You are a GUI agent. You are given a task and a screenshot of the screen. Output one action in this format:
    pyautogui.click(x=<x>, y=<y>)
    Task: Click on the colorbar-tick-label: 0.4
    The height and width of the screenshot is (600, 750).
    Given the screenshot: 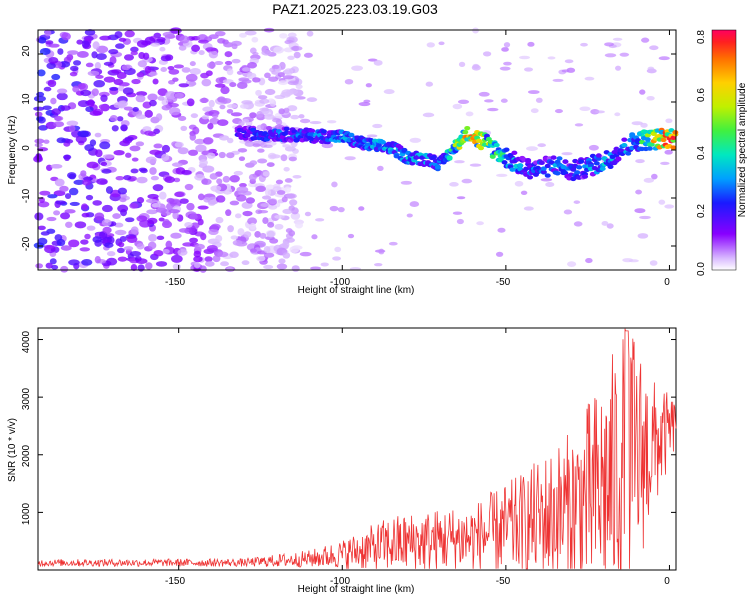 What is the action you would take?
    pyautogui.click(x=701, y=153)
    